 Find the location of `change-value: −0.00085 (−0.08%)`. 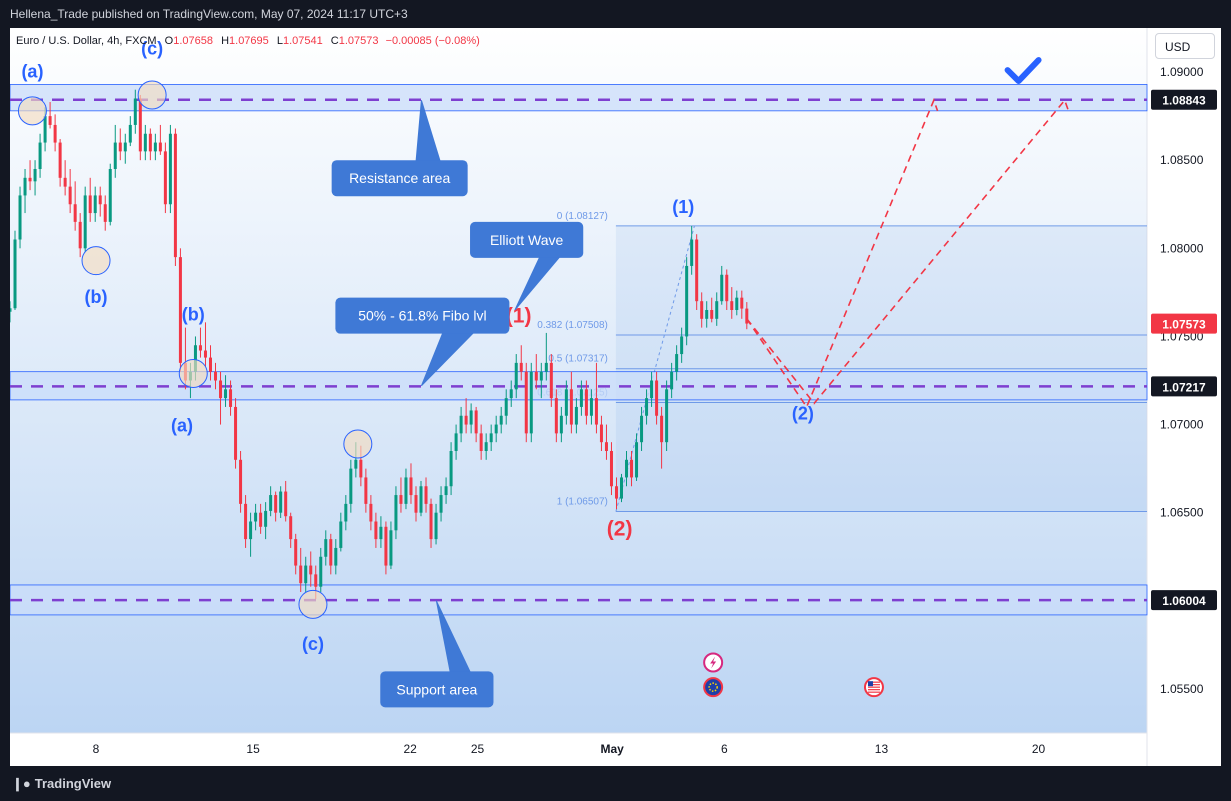

change-value: −0.00085 (−0.08%) is located at coordinates (432, 41).